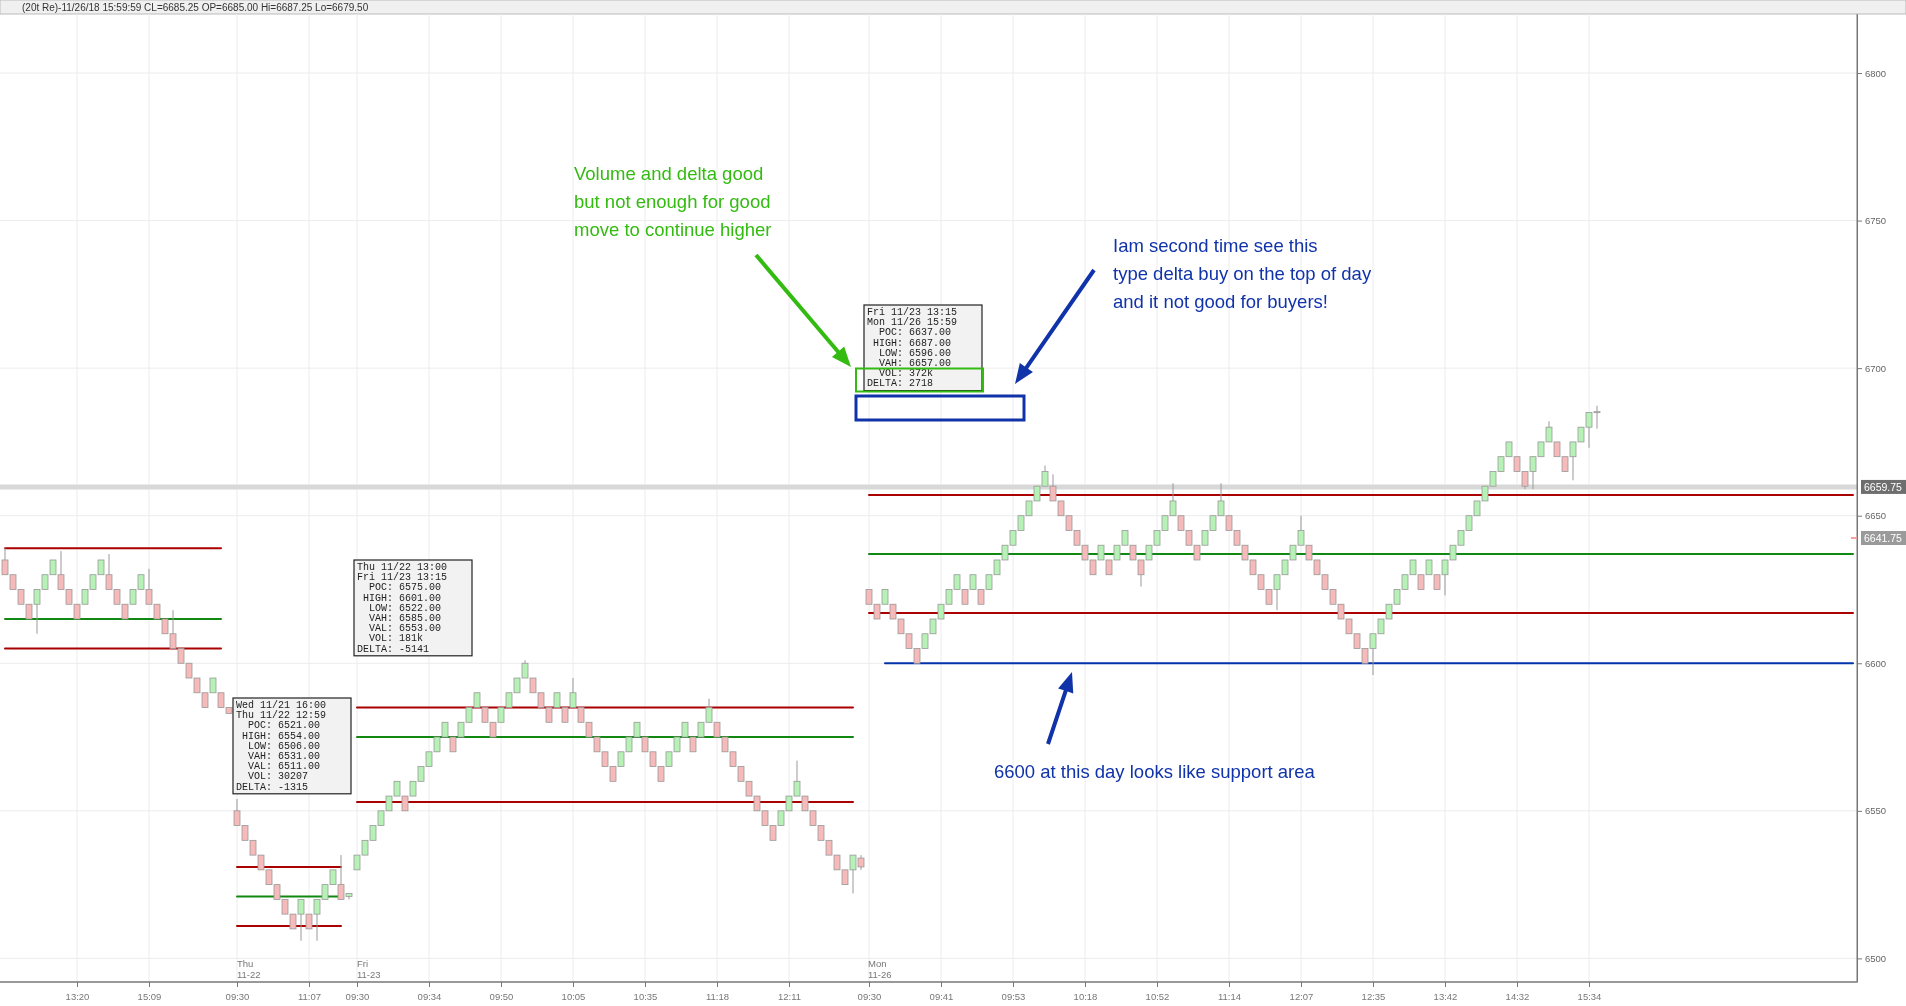 Image resolution: width=1906 pixels, height=1006 pixels. What do you see at coordinates (1157, 997) in the screenshot?
I see `x-tick-label: 10:52` at bounding box center [1157, 997].